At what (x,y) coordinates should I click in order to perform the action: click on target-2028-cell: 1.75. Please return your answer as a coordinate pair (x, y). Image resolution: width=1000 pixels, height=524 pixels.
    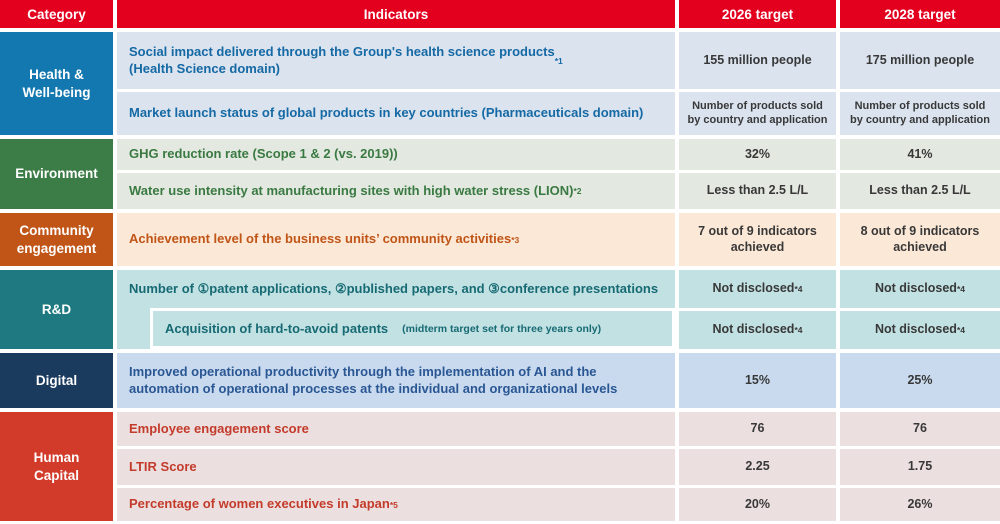
    Looking at the image, I should click on (920, 467).